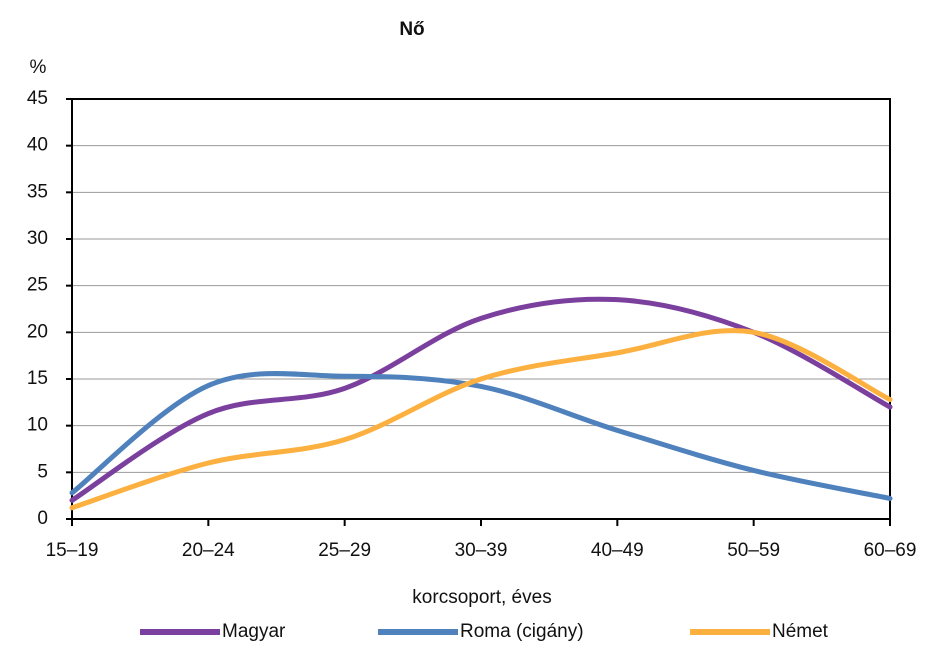 The width and height of the screenshot is (925, 657). I want to click on x-tick-label: 30–39, so click(481, 550).